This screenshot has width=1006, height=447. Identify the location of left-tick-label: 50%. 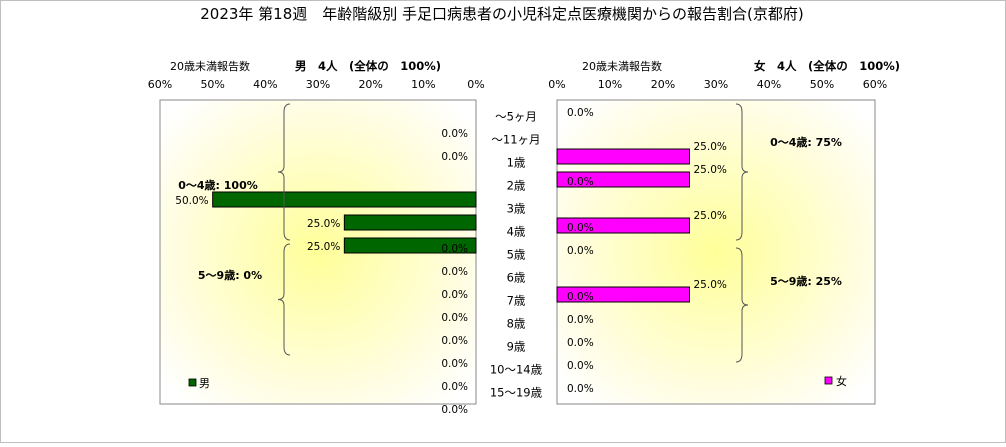
(212, 84).